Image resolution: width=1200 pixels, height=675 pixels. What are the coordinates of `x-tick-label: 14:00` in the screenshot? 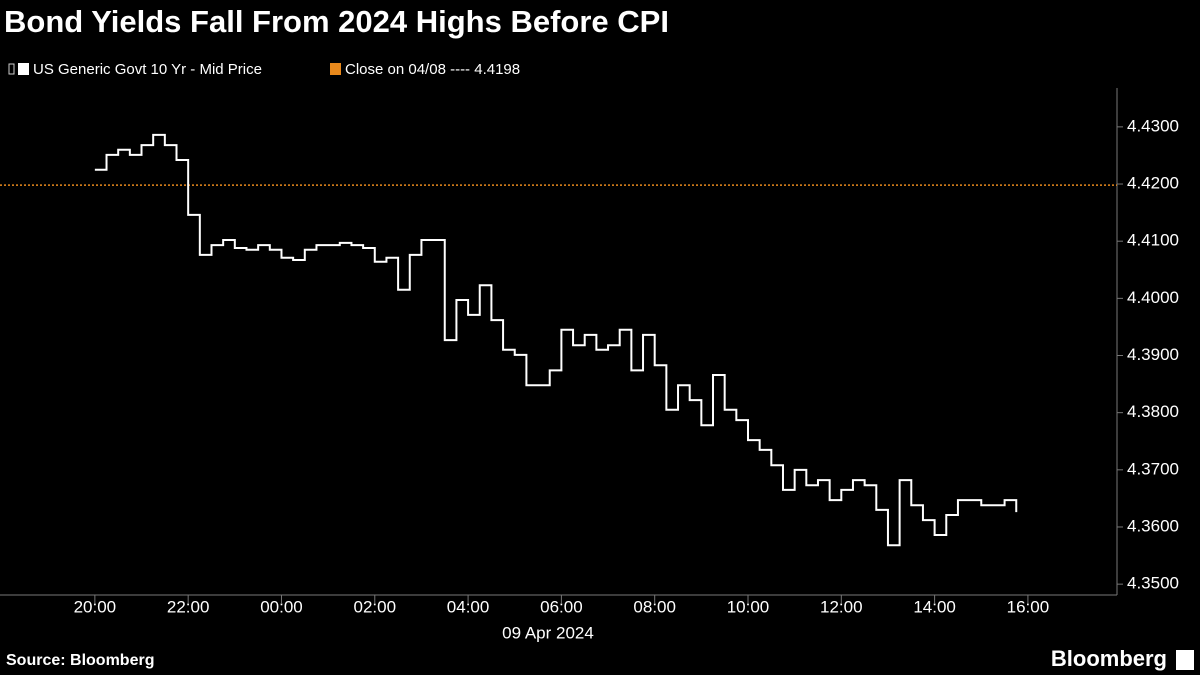 It's located at (934, 606).